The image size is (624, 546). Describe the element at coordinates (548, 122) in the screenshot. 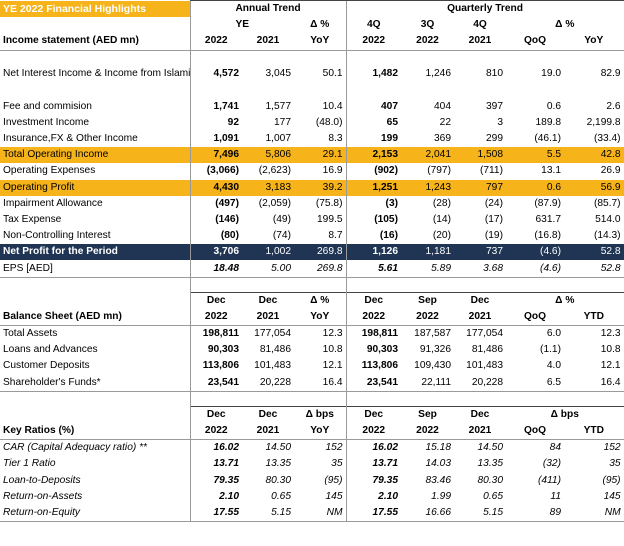

I see `row-value: 189.8` at that location.